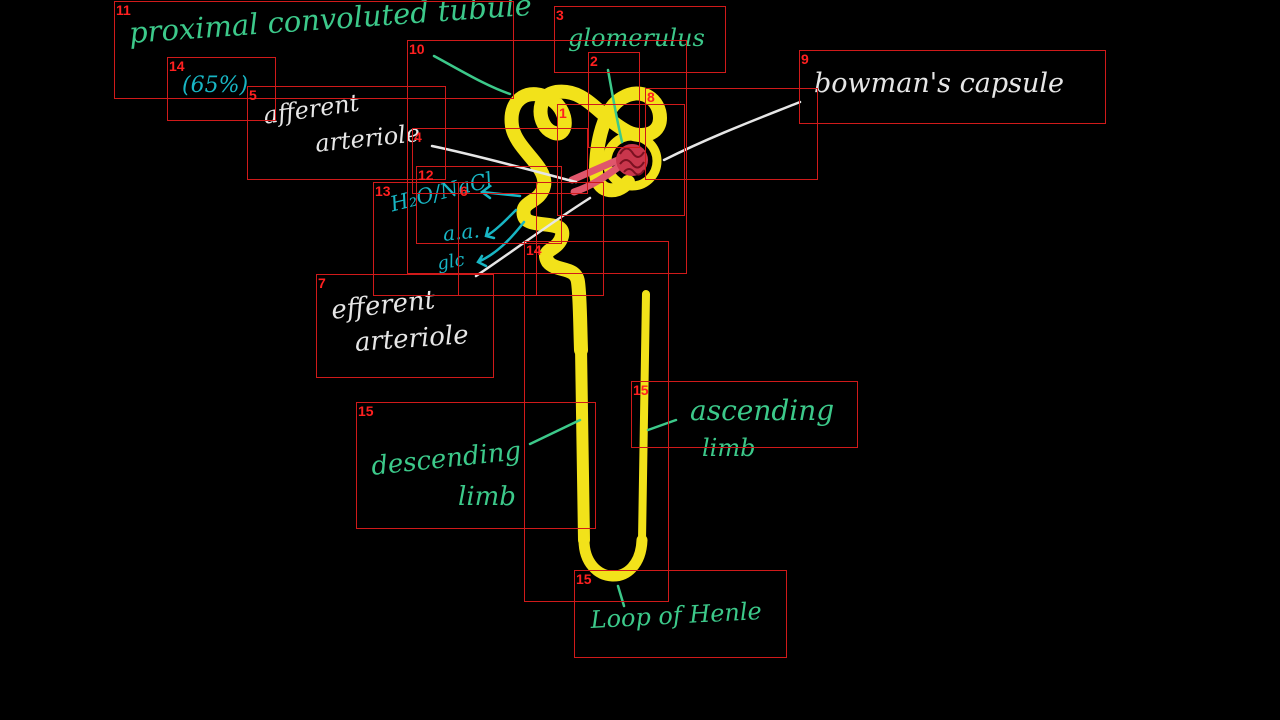  What do you see at coordinates (472, 75) in the screenshot?
I see `pct-pointer-line` at bounding box center [472, 75].